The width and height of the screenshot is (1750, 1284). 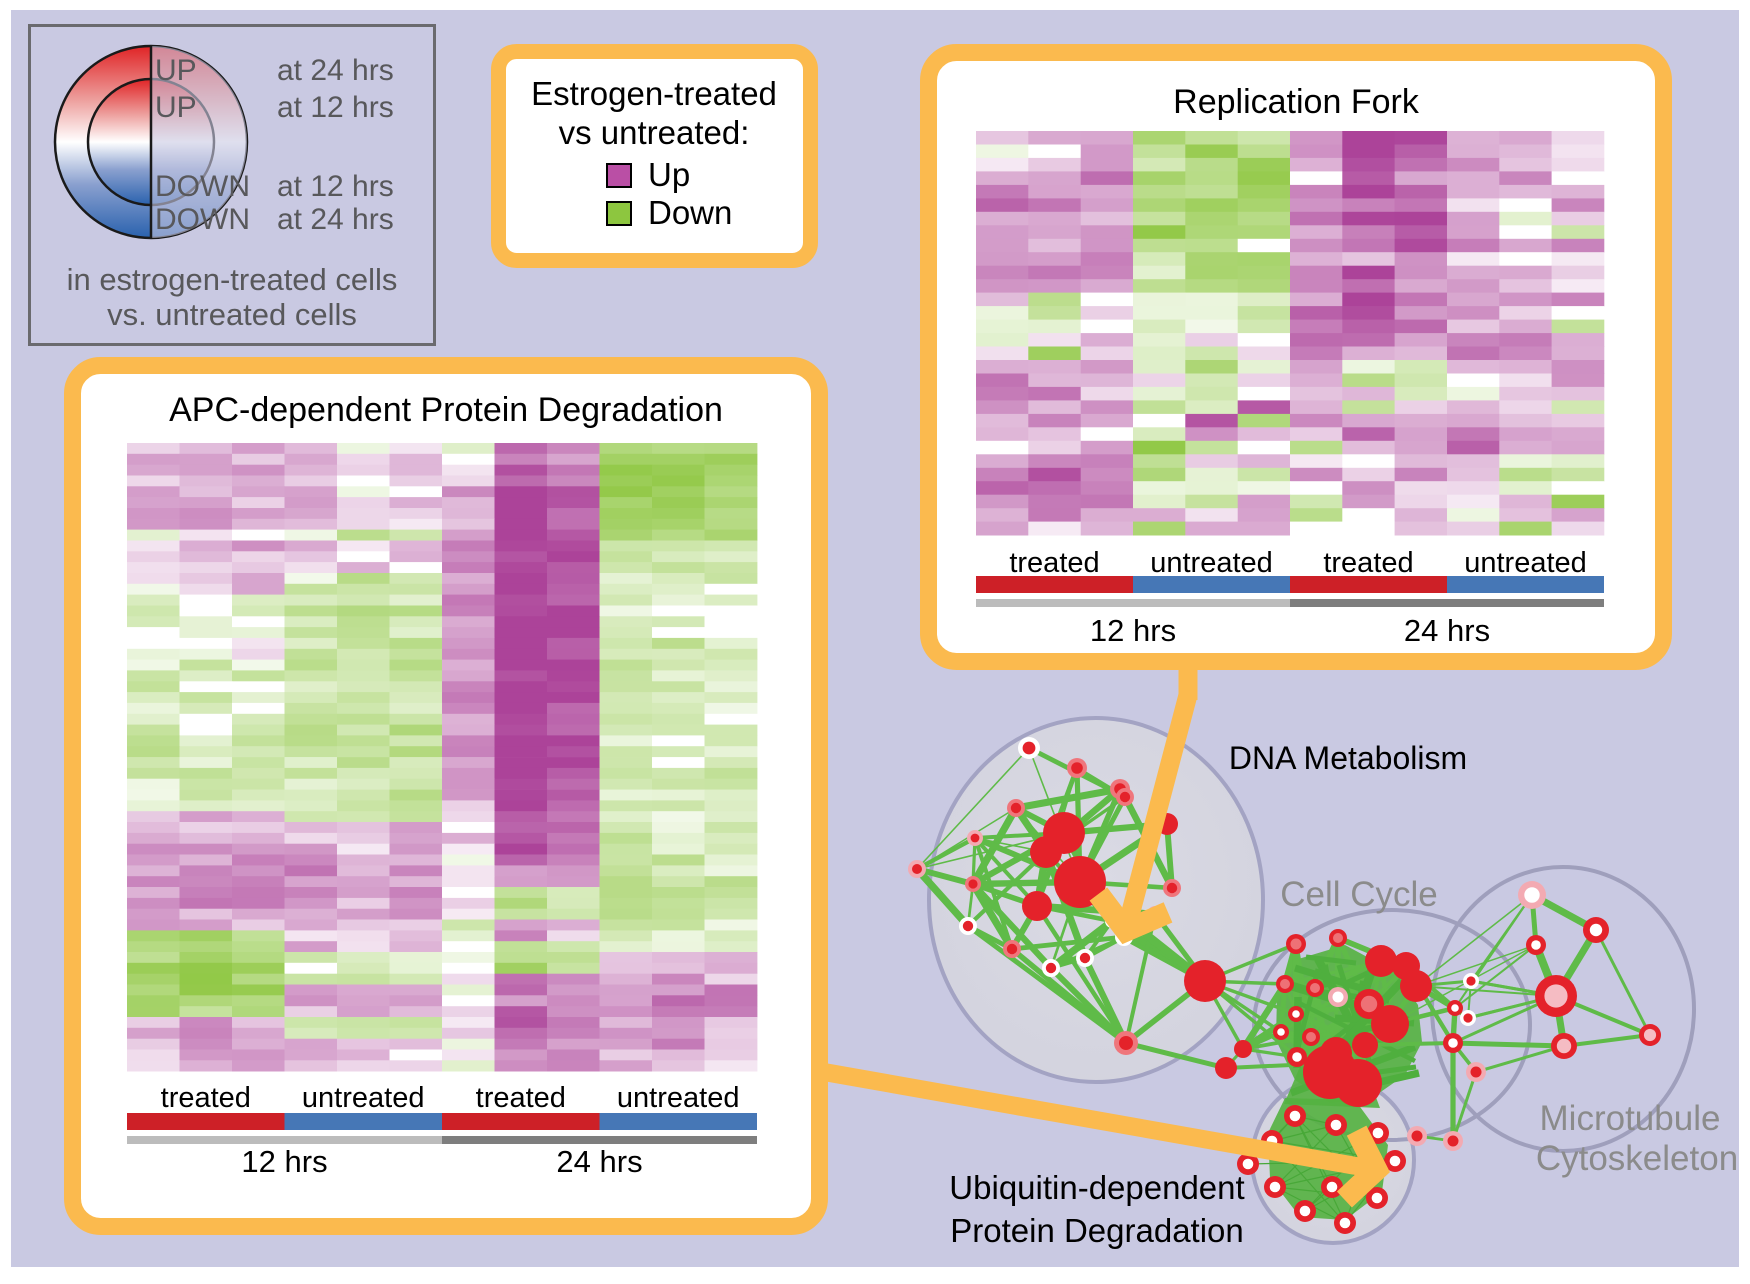 I want to click on svg-text: Microtubule, so click(x=1630, y=1118).